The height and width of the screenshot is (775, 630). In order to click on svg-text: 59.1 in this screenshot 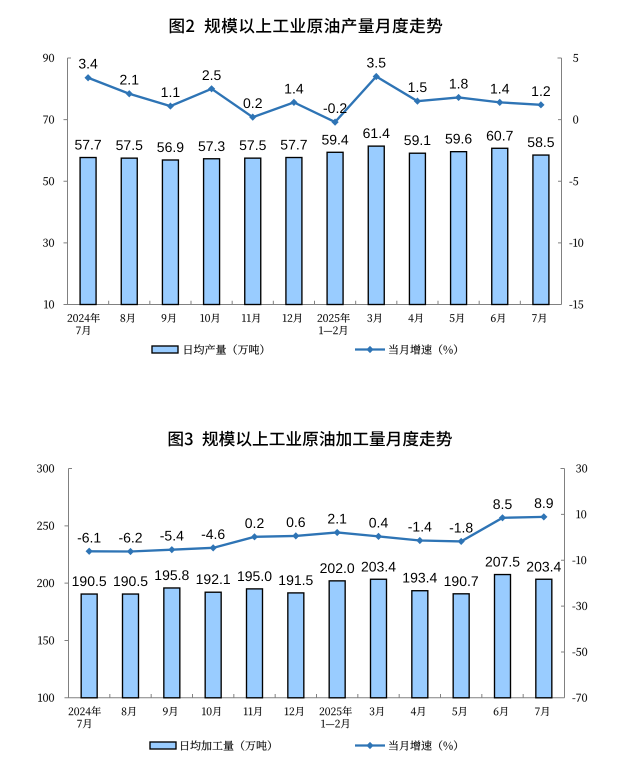, I will do `click(417, 140)`.